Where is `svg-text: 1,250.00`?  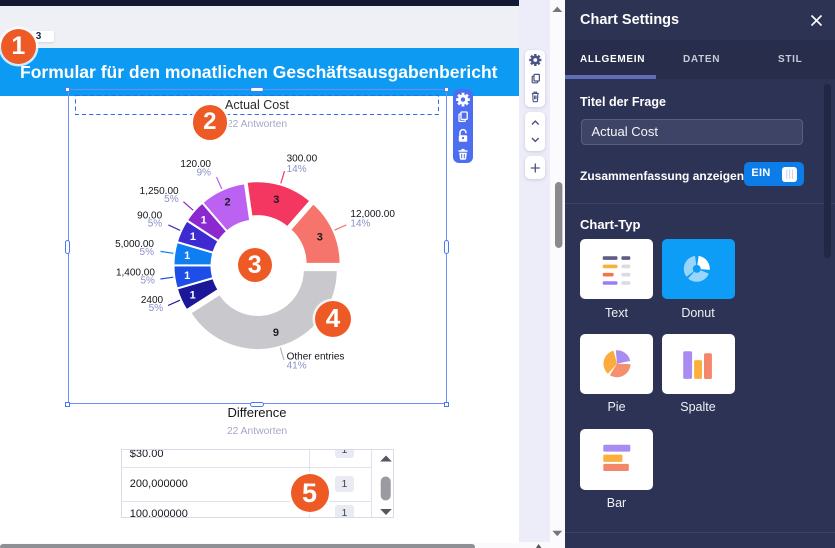 svg-text: 1,250.00 is located at coordinates (159, 191).